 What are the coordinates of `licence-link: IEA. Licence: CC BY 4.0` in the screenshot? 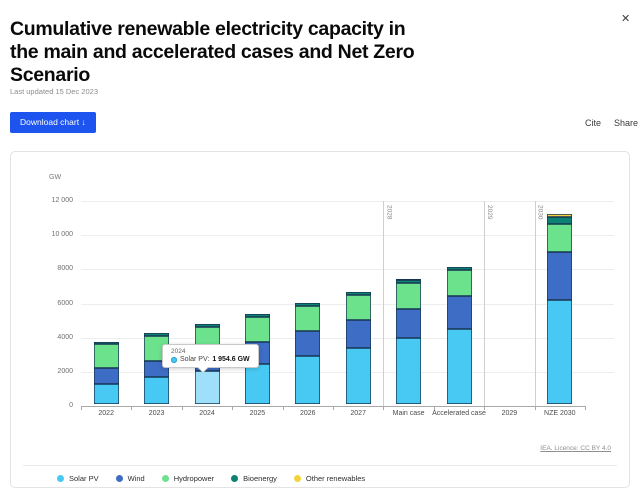 It's located at (575, 448).